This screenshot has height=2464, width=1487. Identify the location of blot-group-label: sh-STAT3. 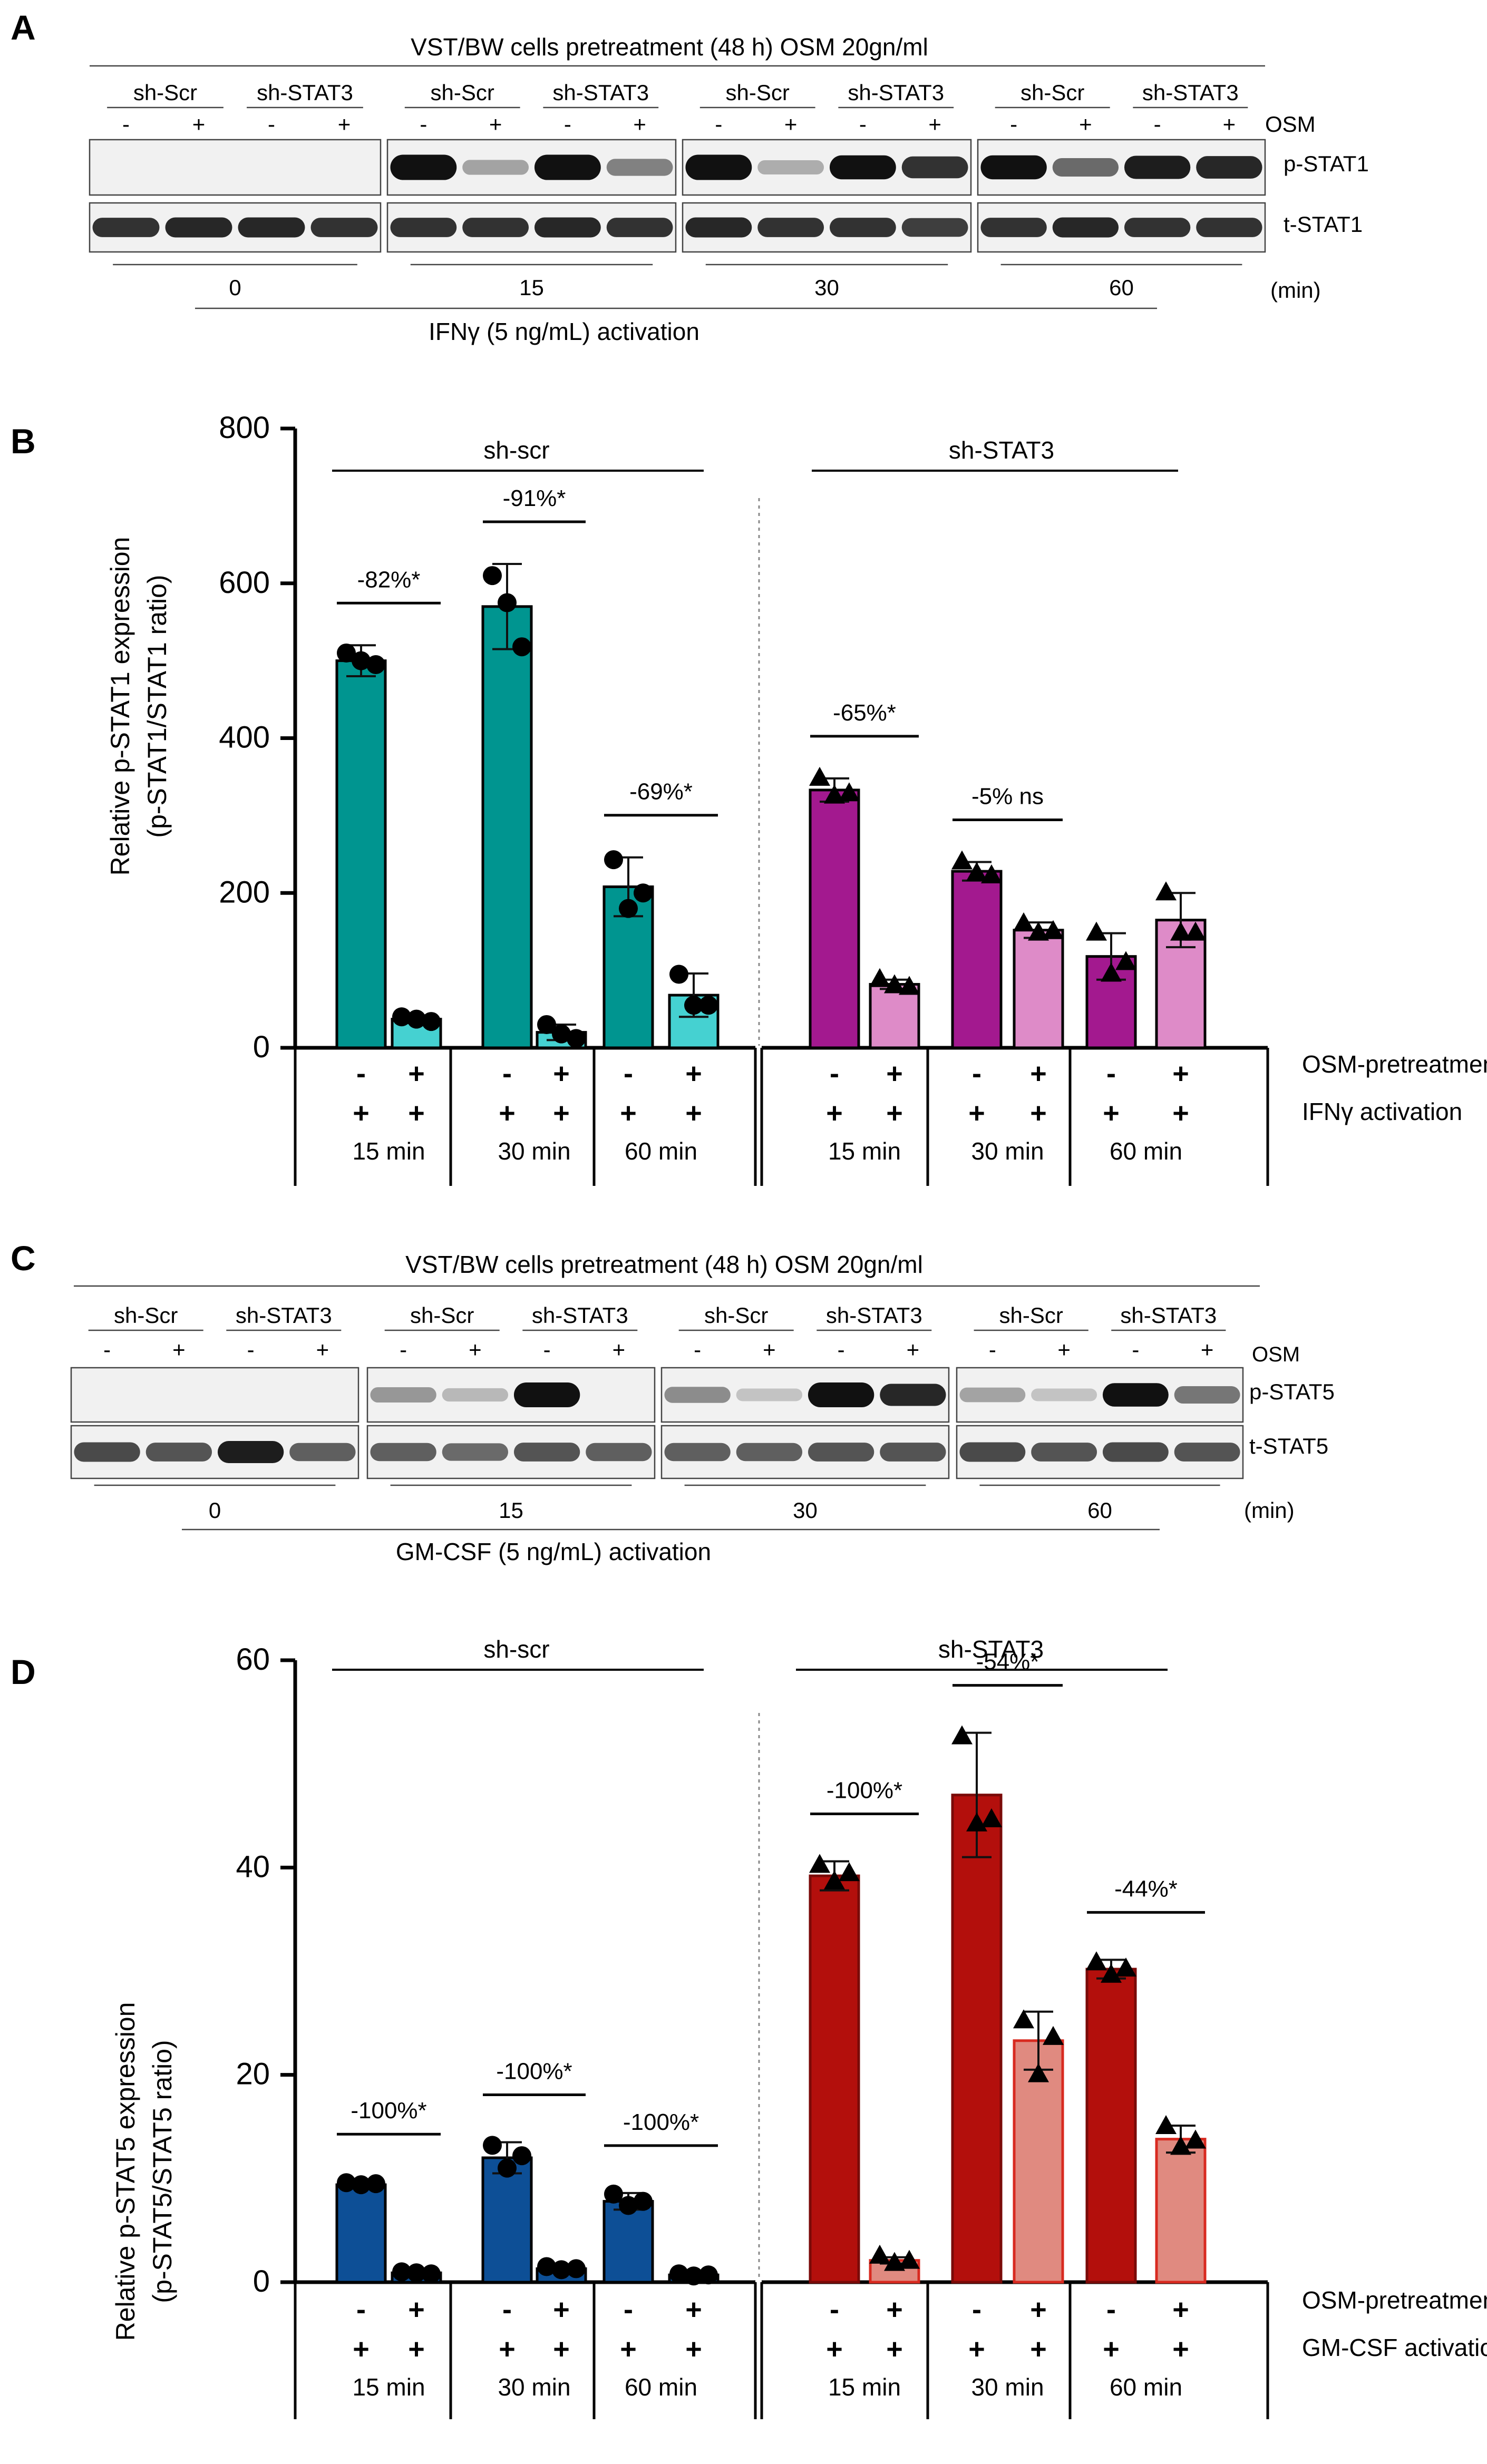
(1190, 92).